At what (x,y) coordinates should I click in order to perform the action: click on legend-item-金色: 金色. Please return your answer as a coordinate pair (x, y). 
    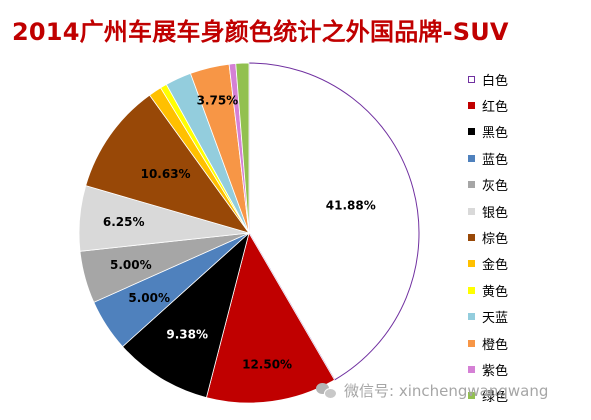
    Looking at the image, I should click on (488, 264).